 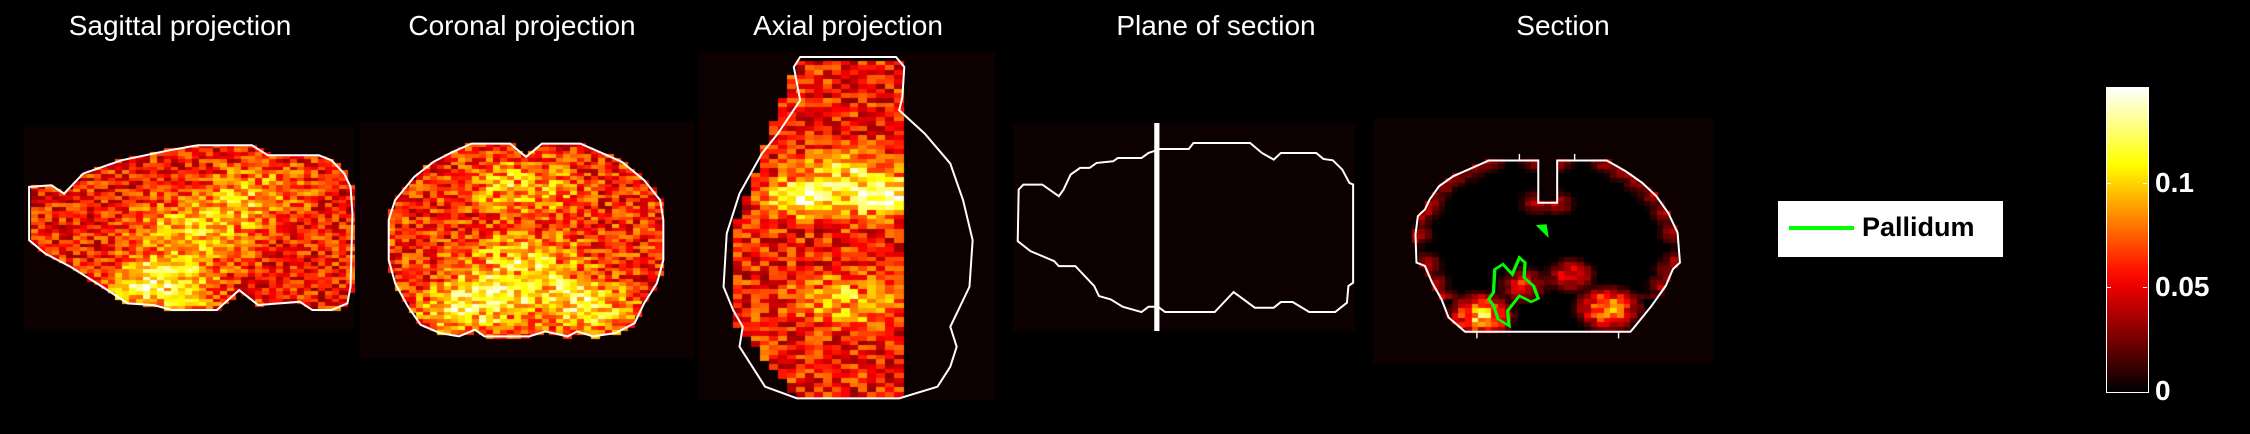 What do you see at coordinates (1157, 227) in the screenshot?
I see `section-plane-line` at bounding box center [1157, 227].